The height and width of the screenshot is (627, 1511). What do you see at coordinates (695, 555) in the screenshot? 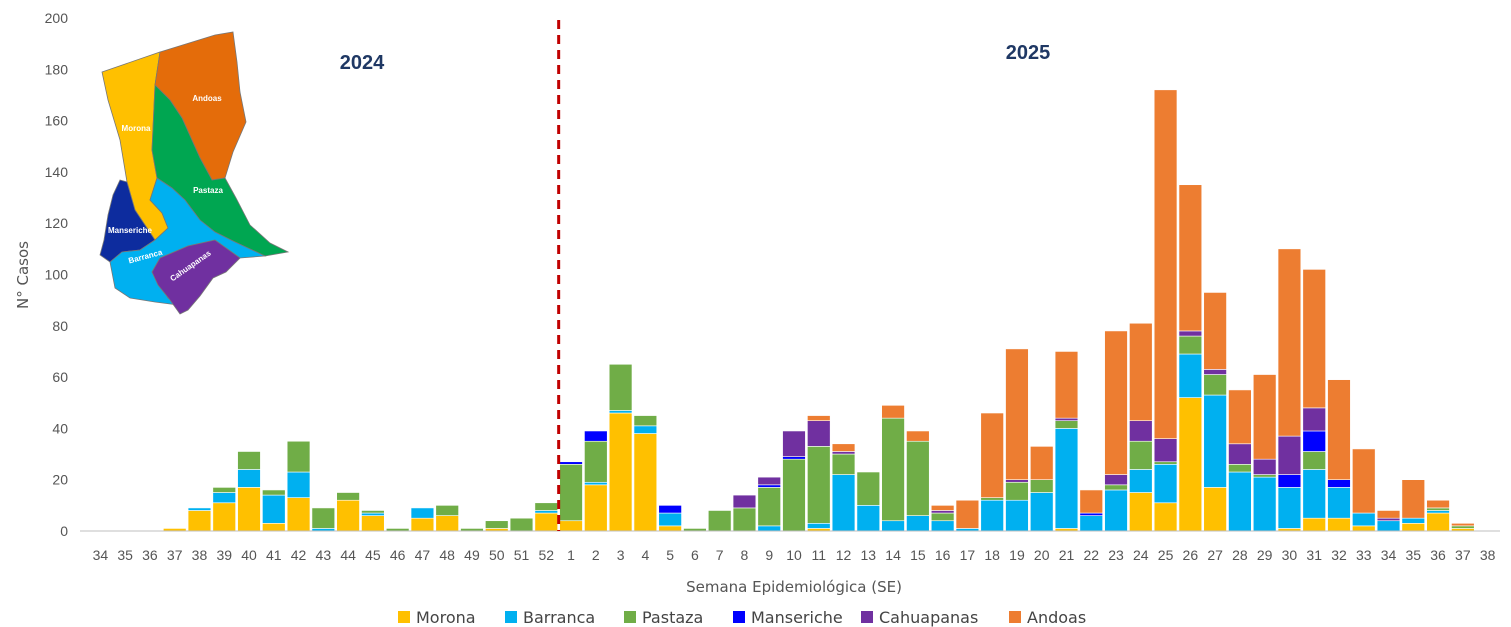
I see `x-tick-label: 6` at bounding box center [695, 555].